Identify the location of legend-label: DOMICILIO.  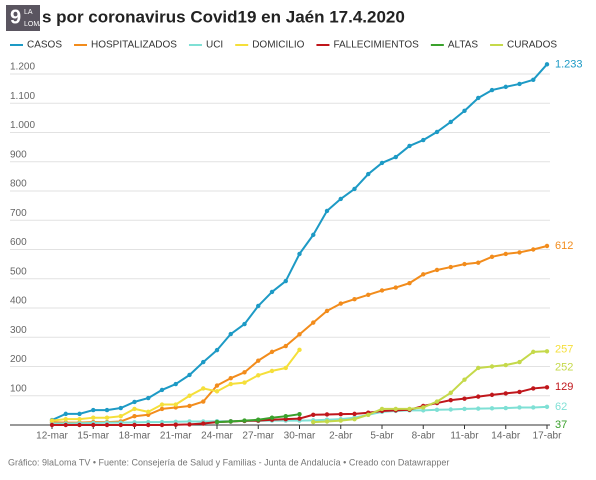
(278, 45).